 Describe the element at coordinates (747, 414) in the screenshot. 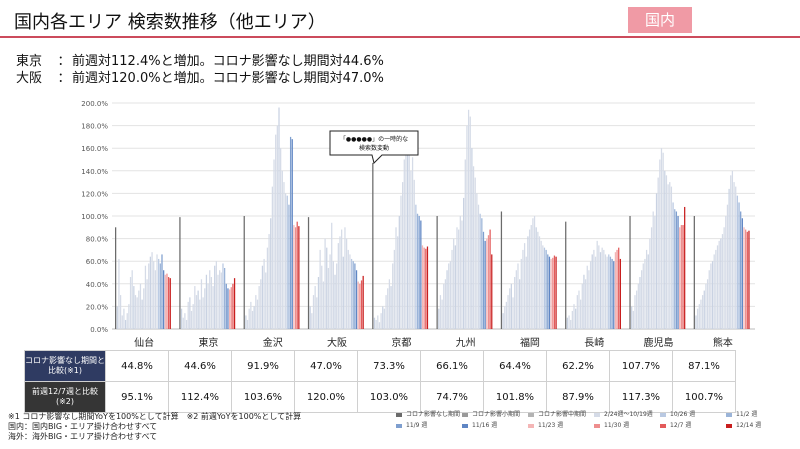

I see `legend-label: 11/2 週` at that location.